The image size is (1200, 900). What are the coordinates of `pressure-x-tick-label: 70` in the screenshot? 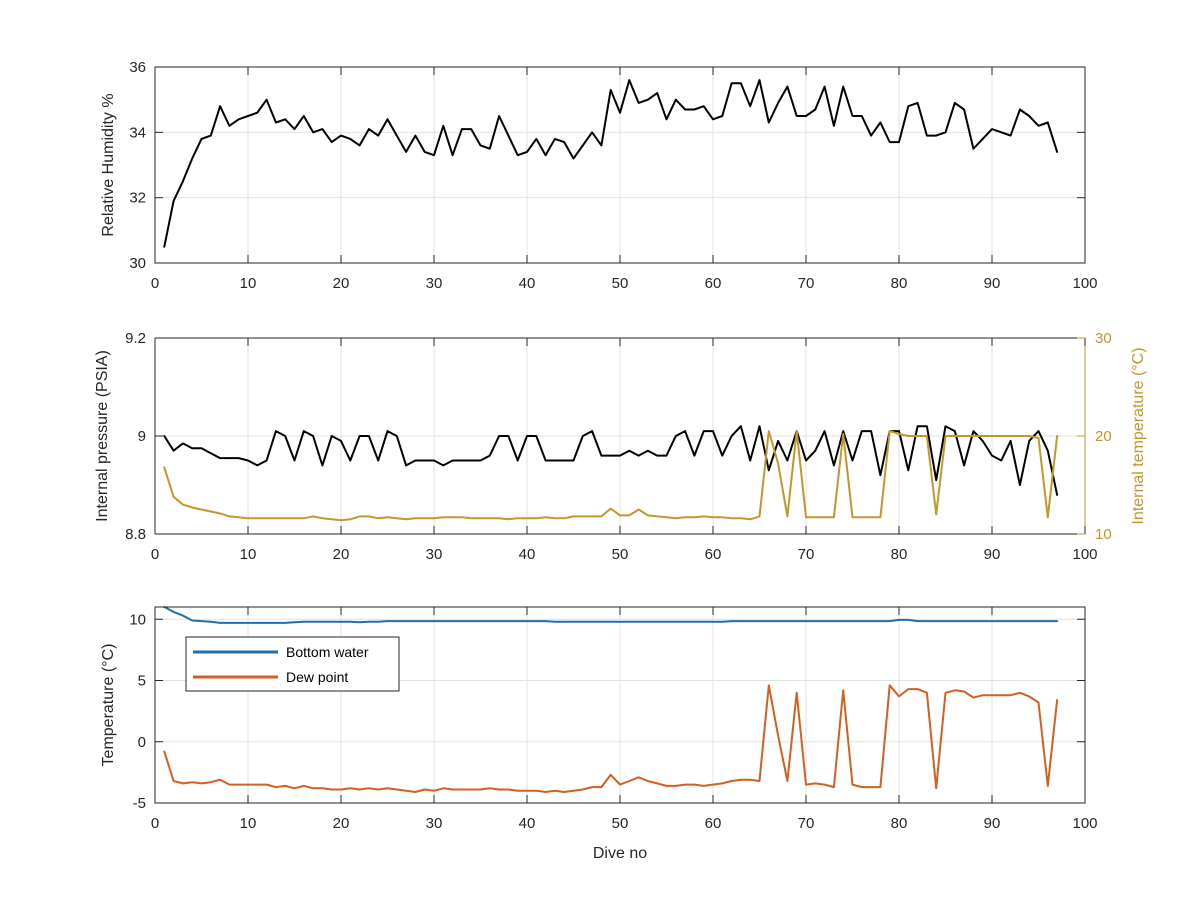 It's located at (806, 554).